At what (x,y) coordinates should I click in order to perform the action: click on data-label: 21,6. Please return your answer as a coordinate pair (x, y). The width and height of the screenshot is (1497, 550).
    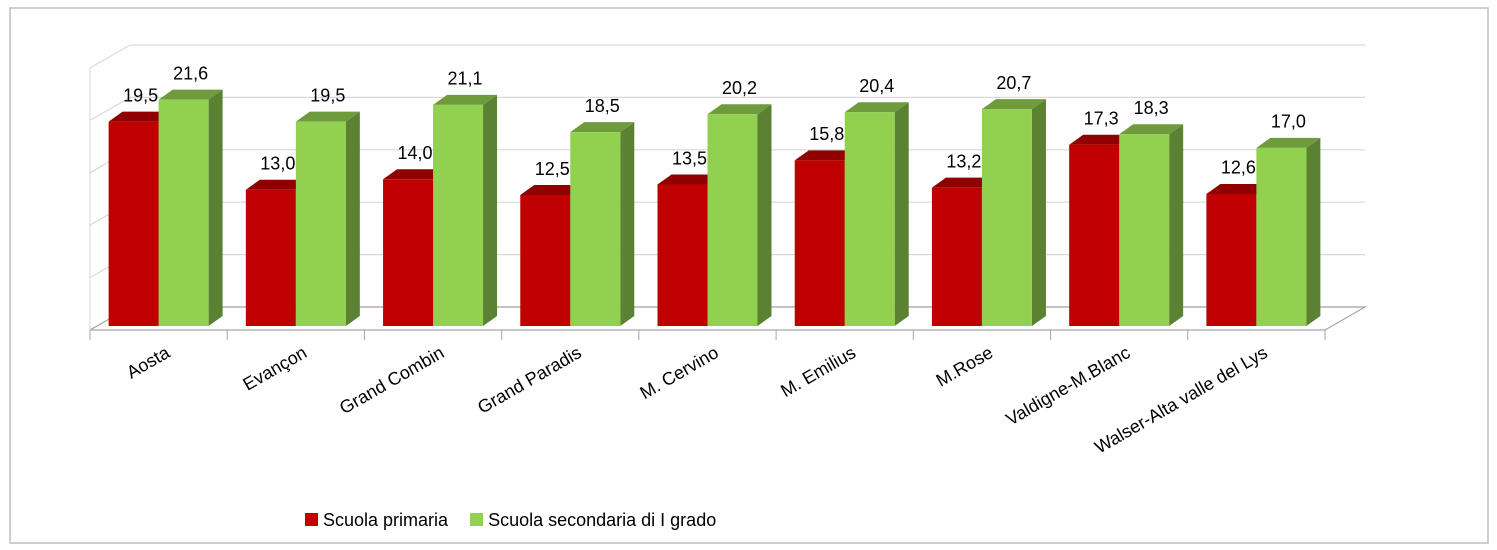
    Looking at the image, I should click on (190, 73).